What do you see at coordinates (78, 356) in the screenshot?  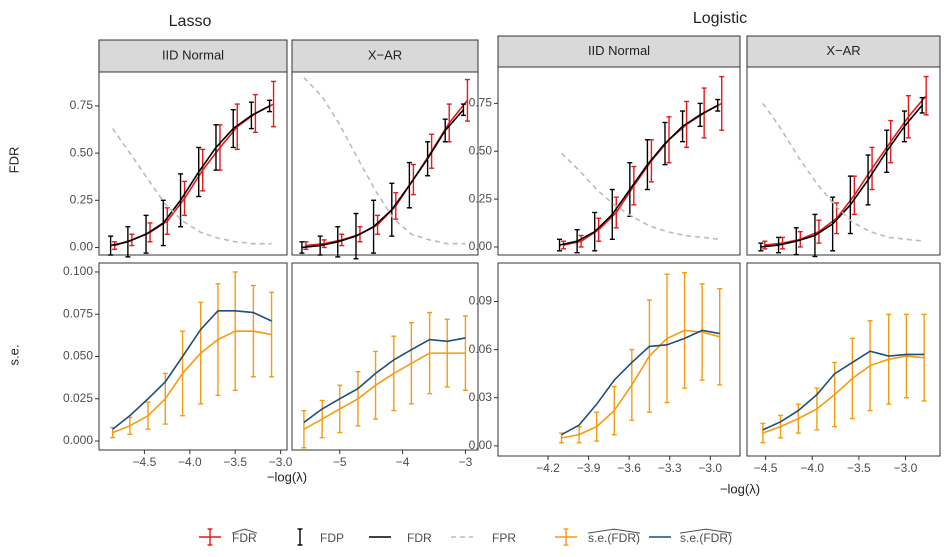 I see `y-tick-label: 0.050` at bounding box center [78, 356].